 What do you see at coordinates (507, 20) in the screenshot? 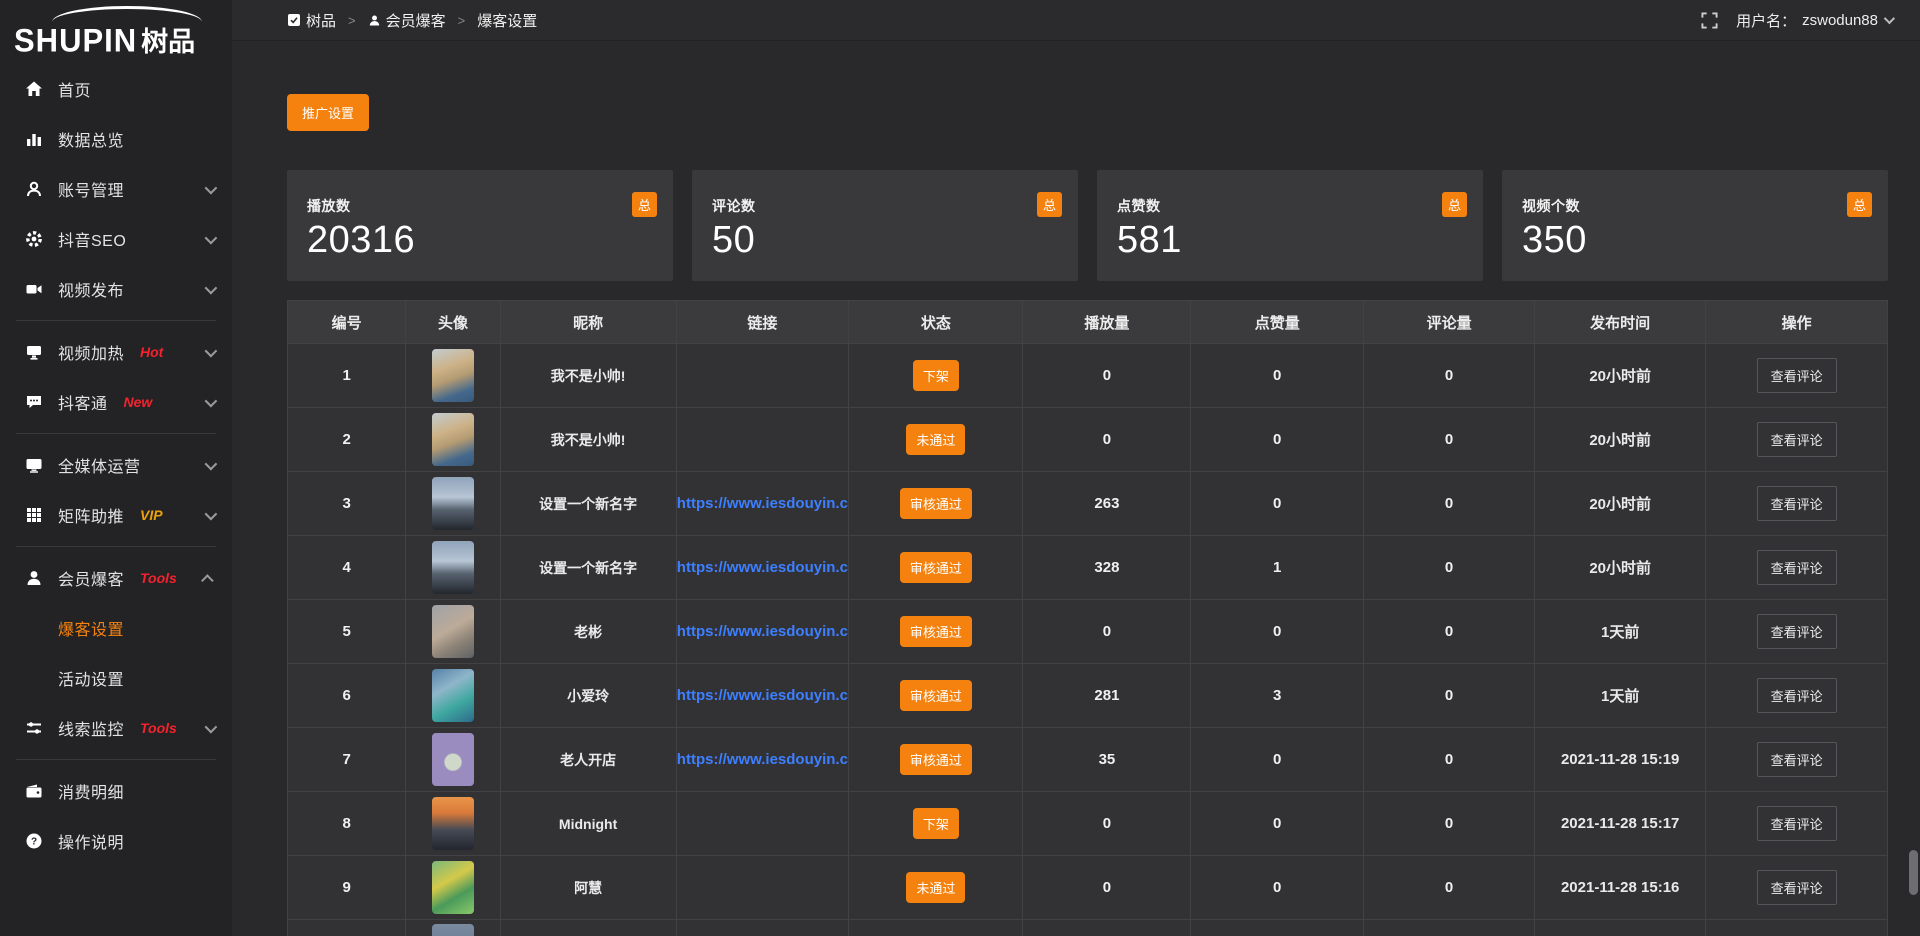
I see `breadcrumb-item-baoke-settings: 爆客设置` at bounding box center [507, 20].